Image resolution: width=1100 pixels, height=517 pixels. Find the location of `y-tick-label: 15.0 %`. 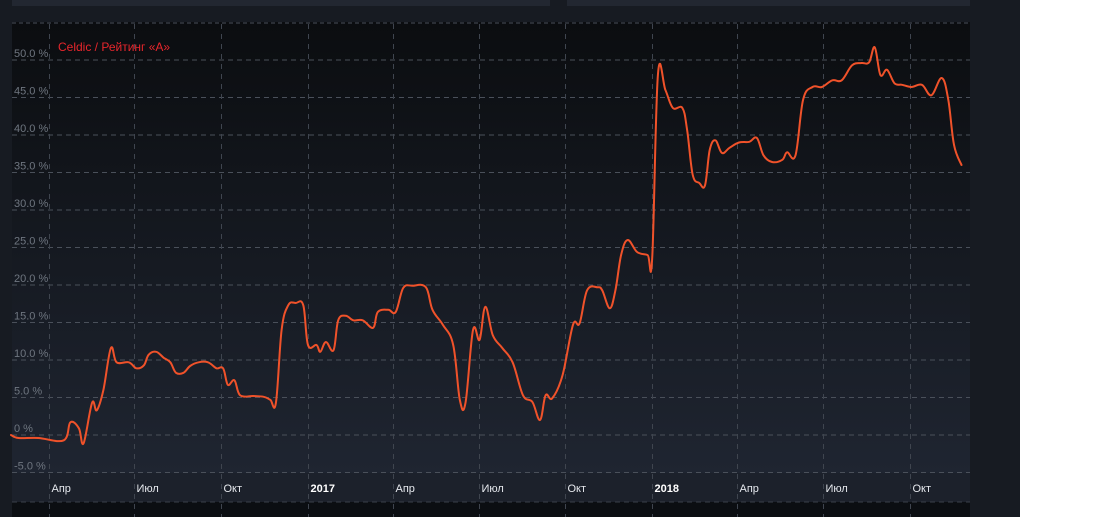

y-tick-label: 15.0 % is located at coordinates (31, 317).